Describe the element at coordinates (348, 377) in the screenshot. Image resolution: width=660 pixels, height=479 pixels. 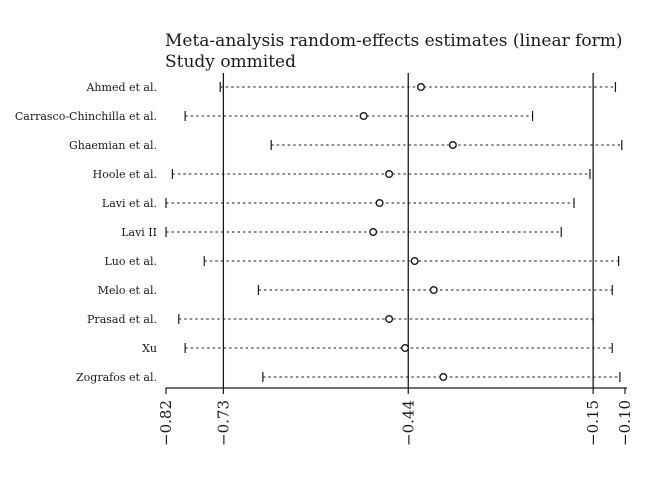
I see `study-row: Zografos et al.` at that location.